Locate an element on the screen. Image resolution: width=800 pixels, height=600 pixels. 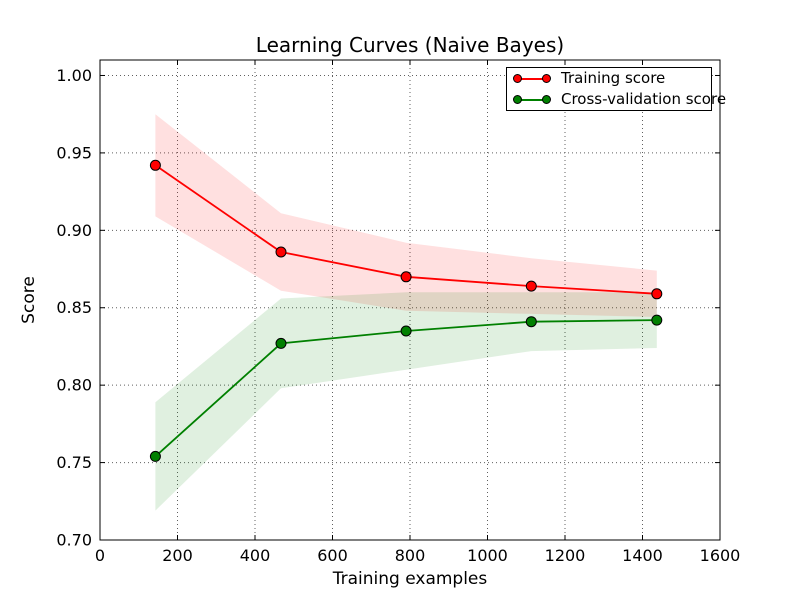
y-tick-label: 0.75 is located at coordinates (74, 462).